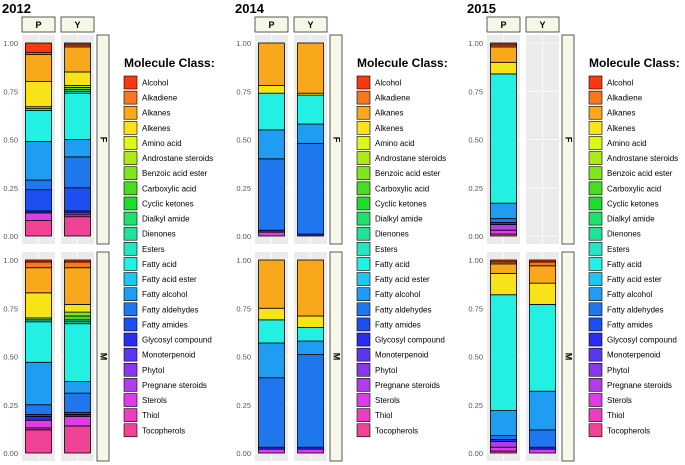 The height and width of the screenshot is (465, 685). I want to click on legend-title: Molecule Class:, so click(634, 63).